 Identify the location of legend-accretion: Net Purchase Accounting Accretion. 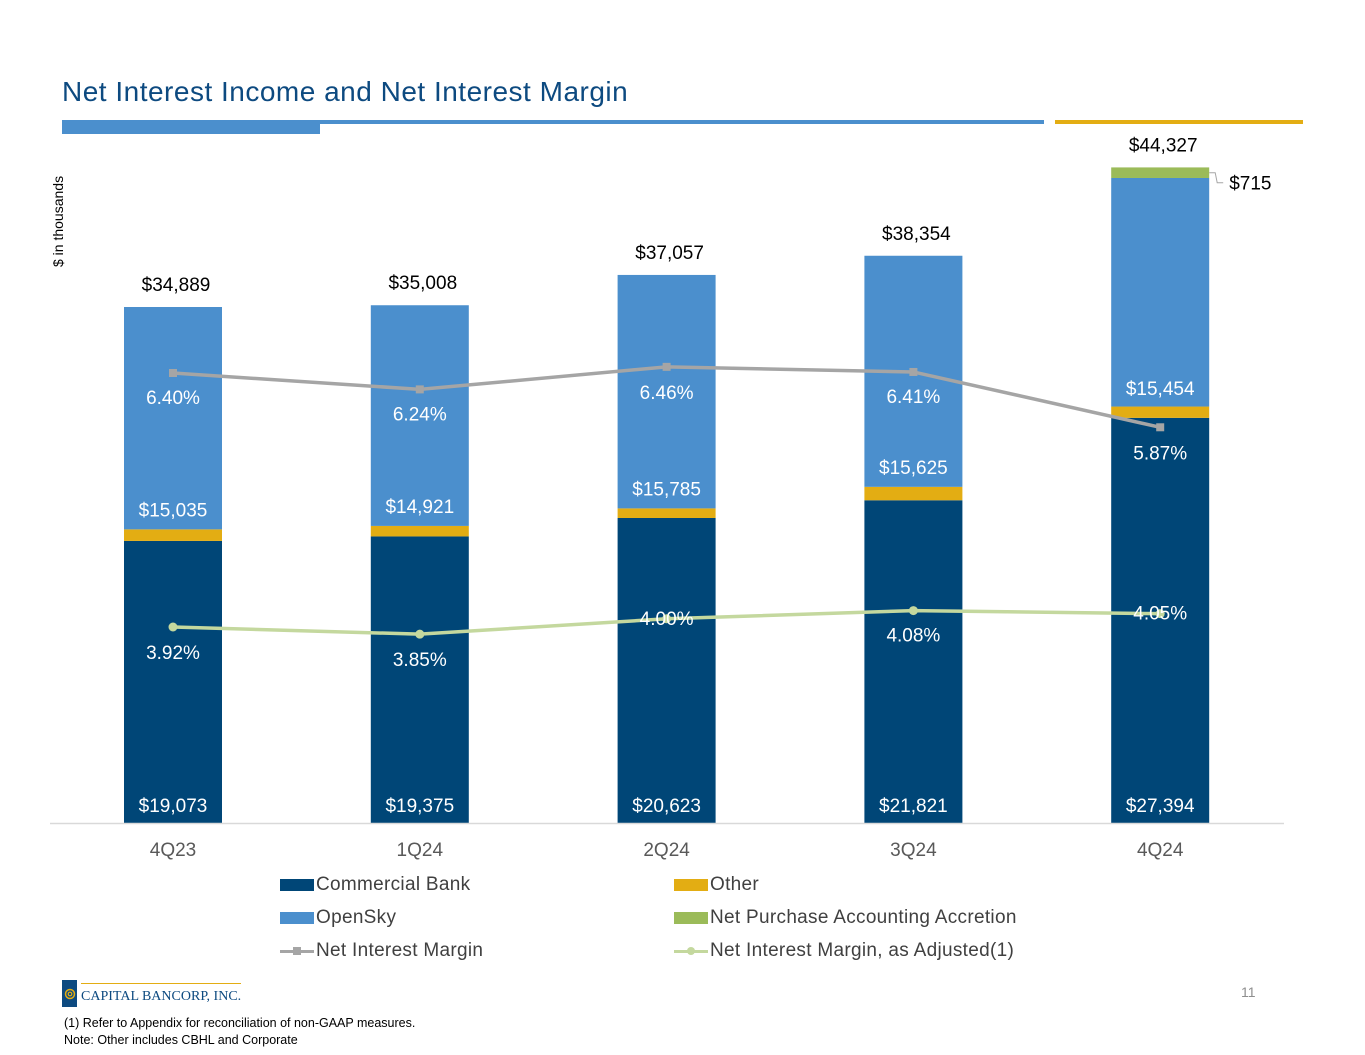
(845, 918).